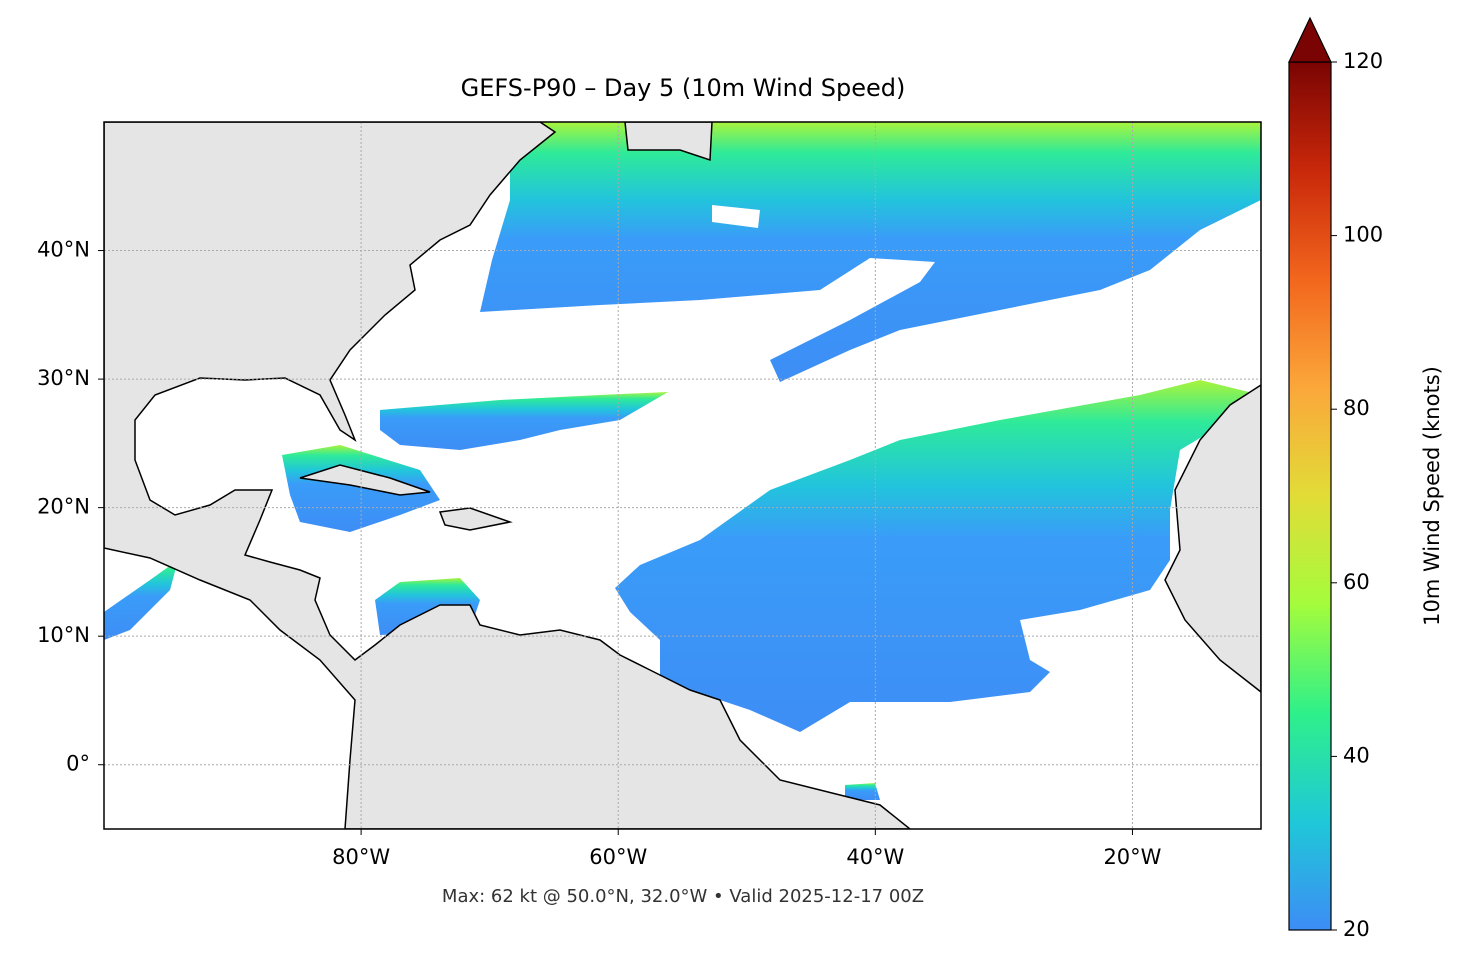  I want to click on colorbar-tick-label: 60, so click(1356, 582).